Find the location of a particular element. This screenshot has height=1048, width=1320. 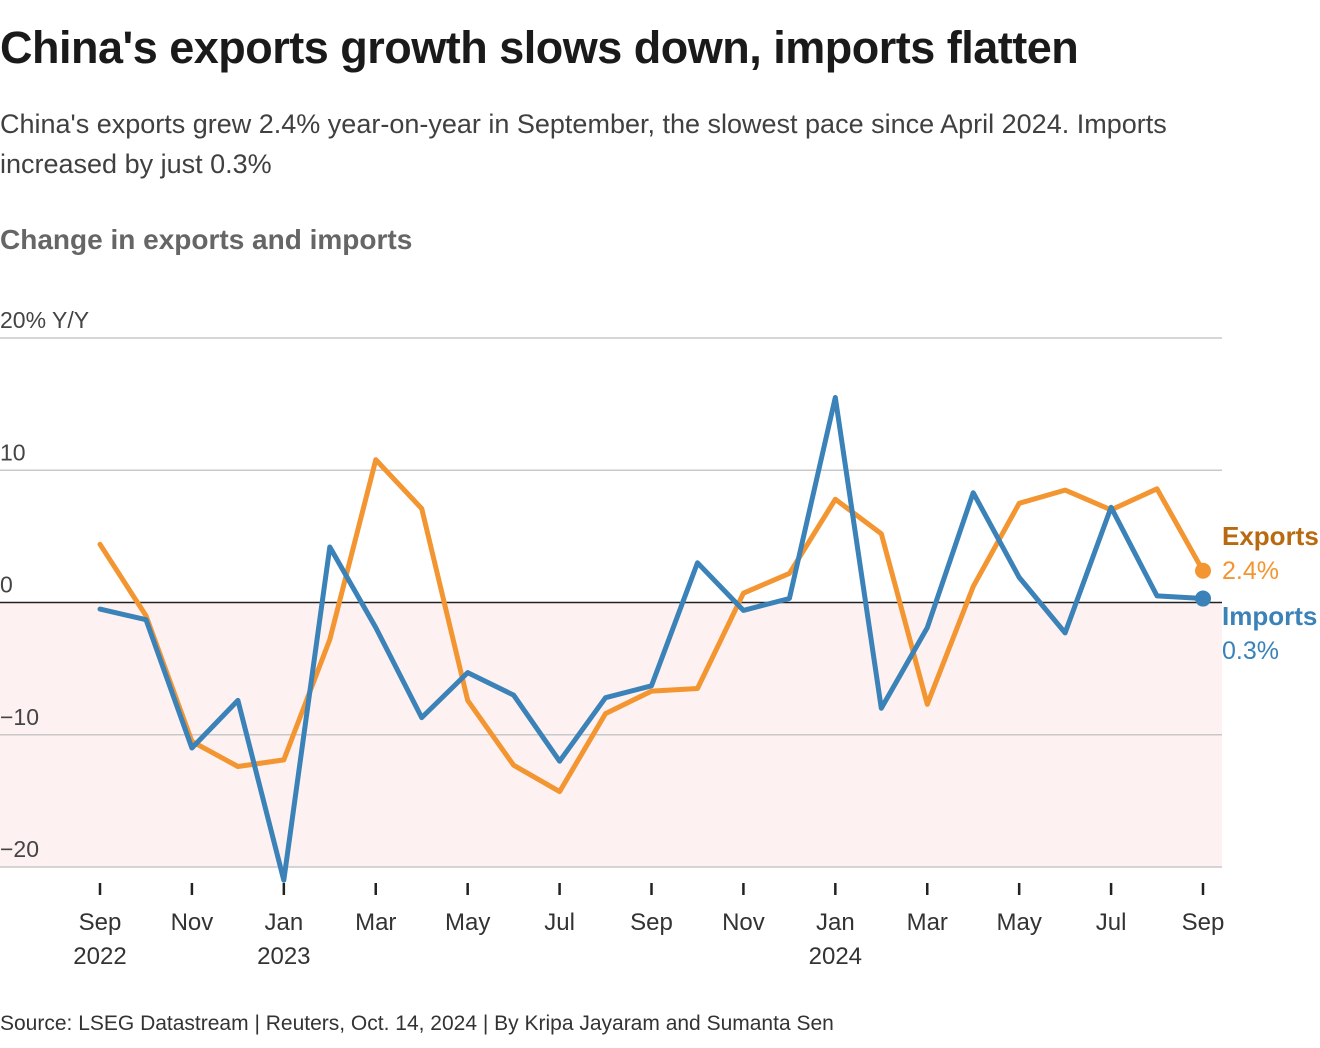

x-tick-label-9: Mar is located at coordinates (927, 922).